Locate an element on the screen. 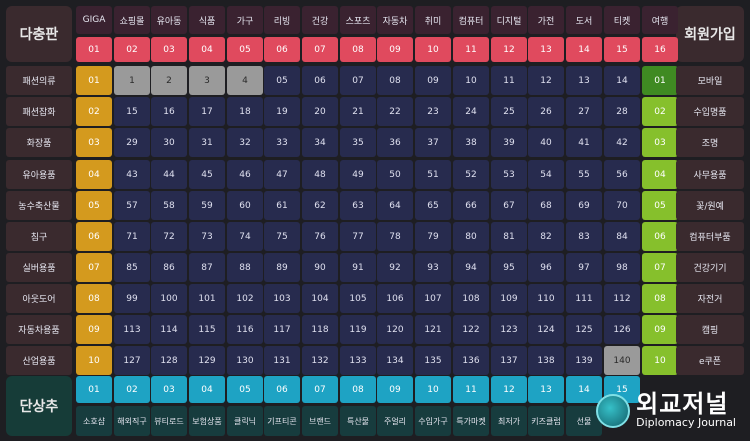 This screenshot has height=441, width=750. left-category-9: 자동차용품 is located at coordinates (39, 329).